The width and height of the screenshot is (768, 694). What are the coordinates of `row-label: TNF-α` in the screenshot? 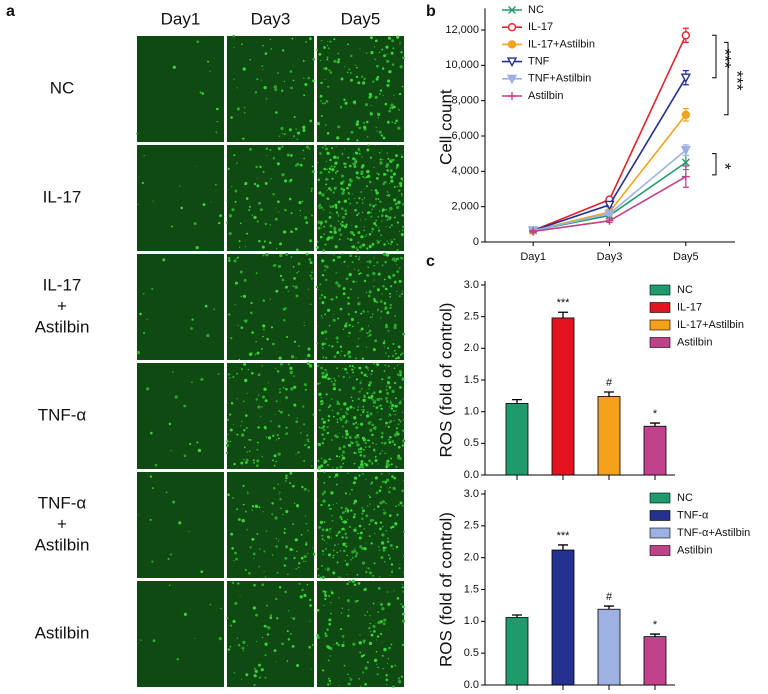 It's located at (62, 414).